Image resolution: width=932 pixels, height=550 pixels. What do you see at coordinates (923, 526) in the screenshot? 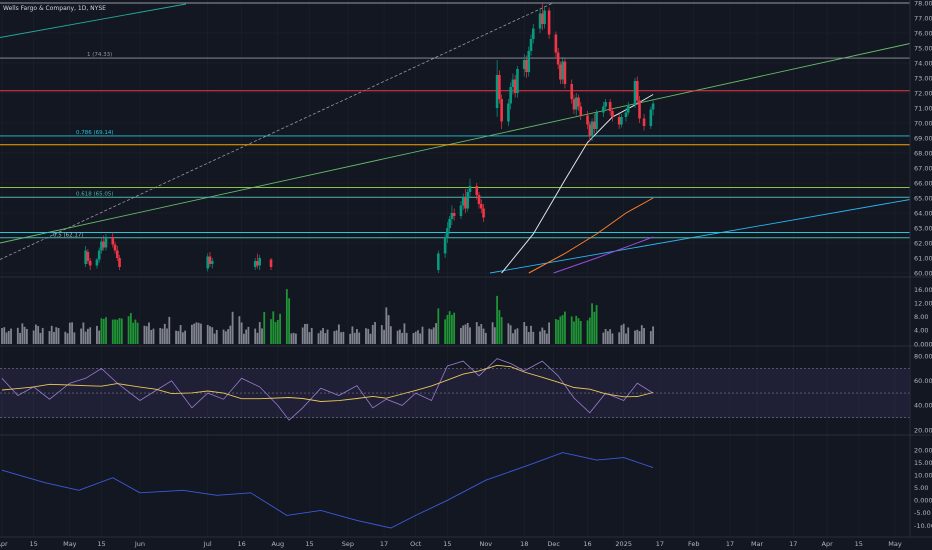
I see `oscillator-tick-label: -10.00` at bounding box center [923, 526].